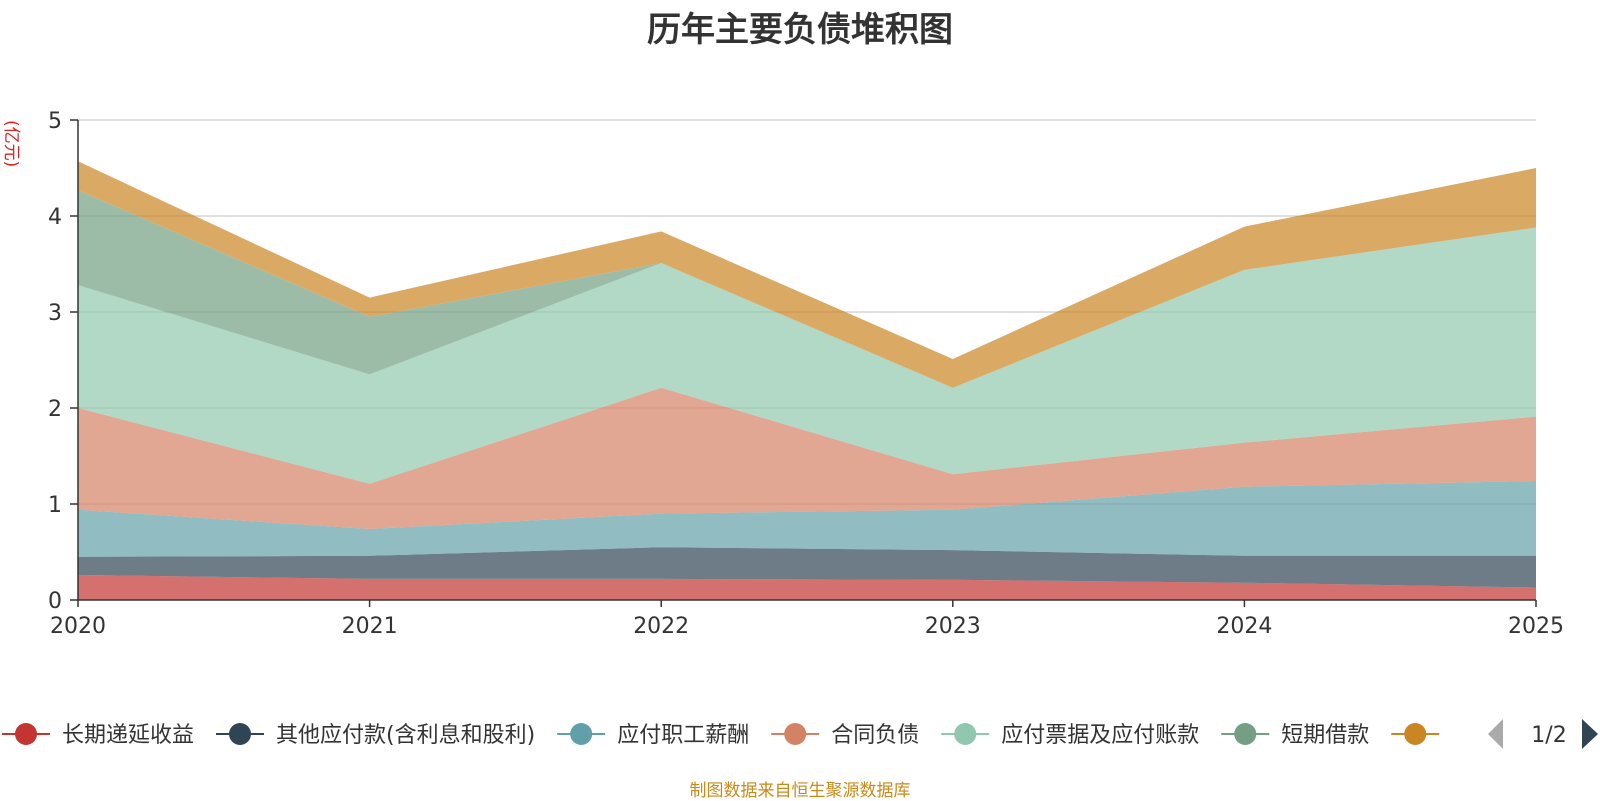  I want to click on legend-item-6: 短期借款, so click(1295, 735).